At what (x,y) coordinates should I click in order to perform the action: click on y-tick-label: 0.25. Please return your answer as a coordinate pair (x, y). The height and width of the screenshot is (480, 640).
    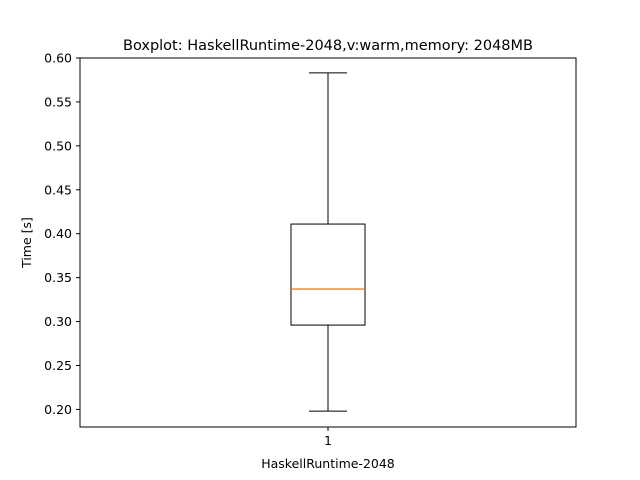
    Looking at the image, I should click on (58, 365).